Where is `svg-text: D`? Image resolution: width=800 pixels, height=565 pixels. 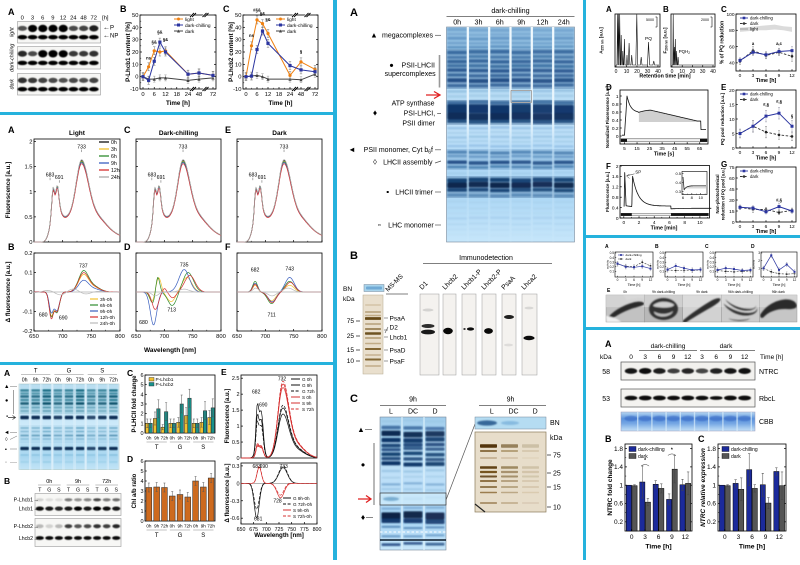 svg-text: D is located at coordinates (753, 247).